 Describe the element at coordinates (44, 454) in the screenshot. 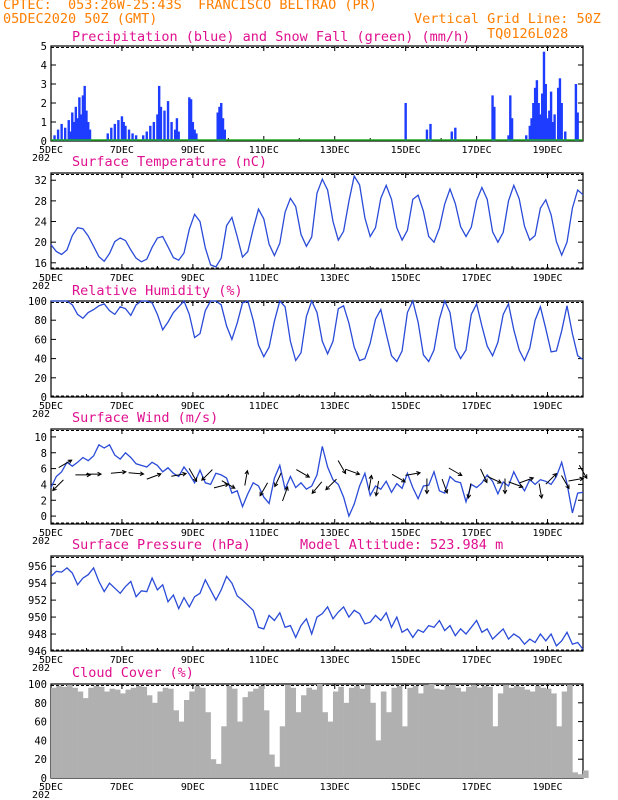

I see `wind-ytick-label: 8` at that location.